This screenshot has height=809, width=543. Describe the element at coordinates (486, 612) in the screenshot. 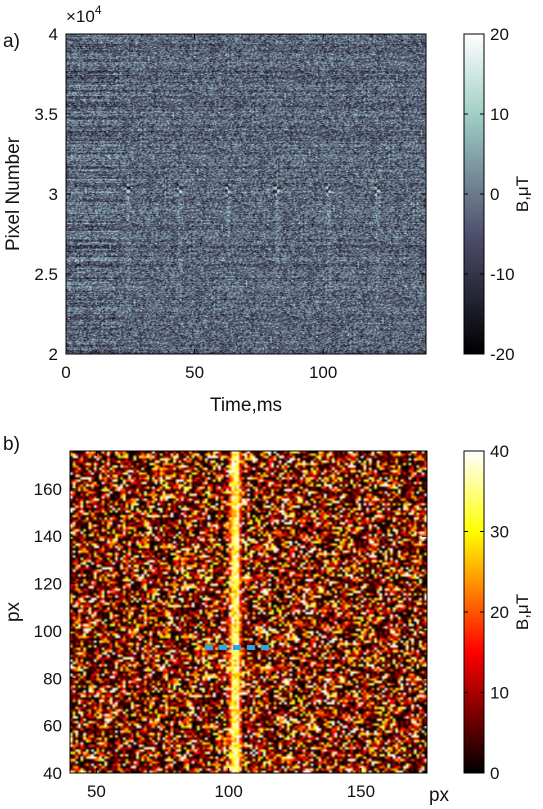

I see `panel-b-colorbar-ticks: 0 10 20 30 40` at that location.